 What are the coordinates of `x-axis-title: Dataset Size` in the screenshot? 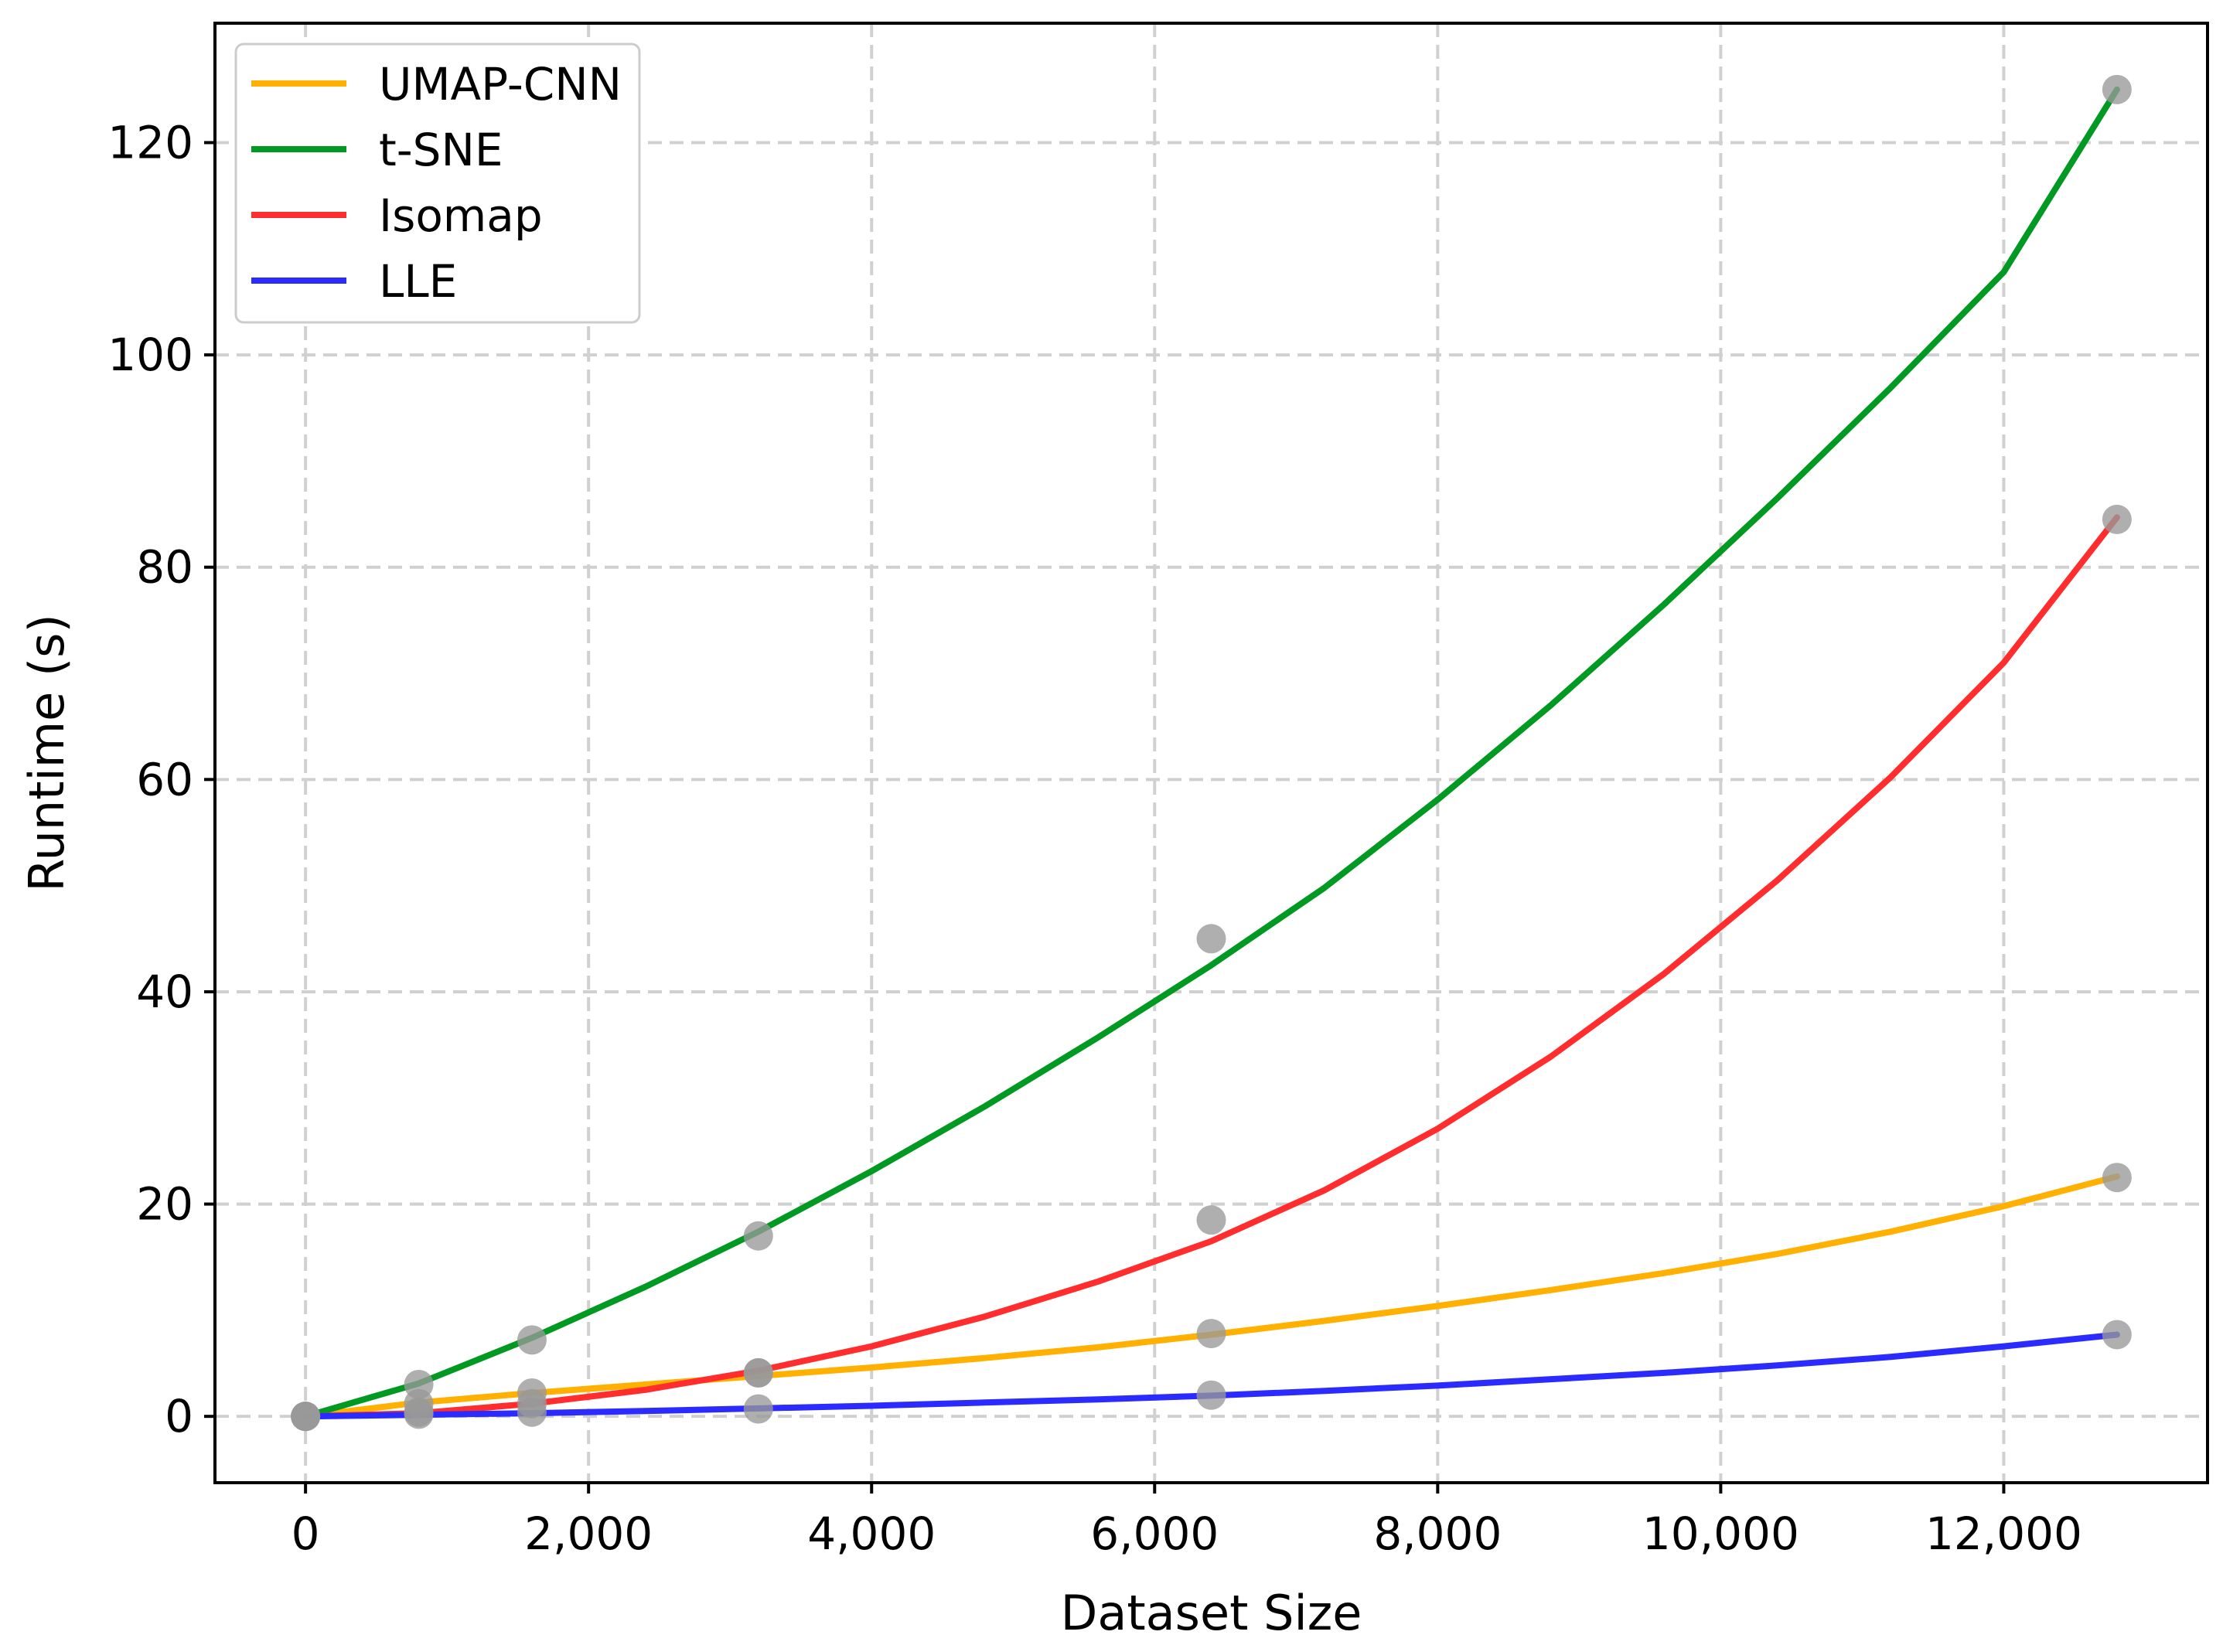 It's located at (1212, 1613).